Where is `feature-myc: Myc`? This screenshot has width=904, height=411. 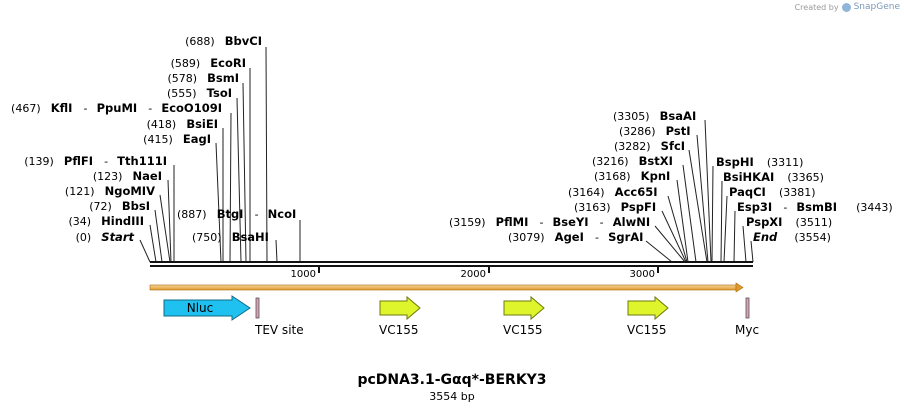
feature-myc: Myc is located at coordinates (747, 317).